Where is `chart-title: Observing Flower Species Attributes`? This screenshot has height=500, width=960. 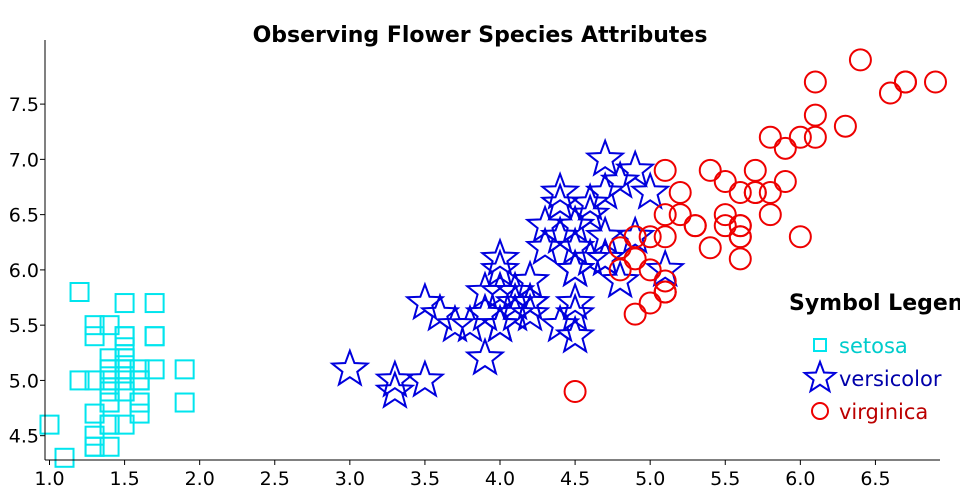
chart-title: Observing Flower Species Attributes is located at coordinates (480, 35).